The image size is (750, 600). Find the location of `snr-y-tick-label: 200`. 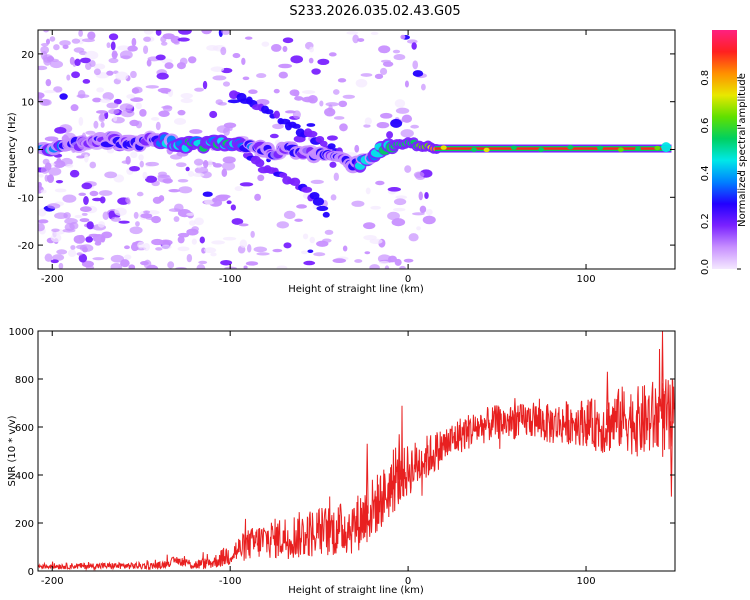

snr-y-tick-label: 200 is located at coordinates (24, 524).